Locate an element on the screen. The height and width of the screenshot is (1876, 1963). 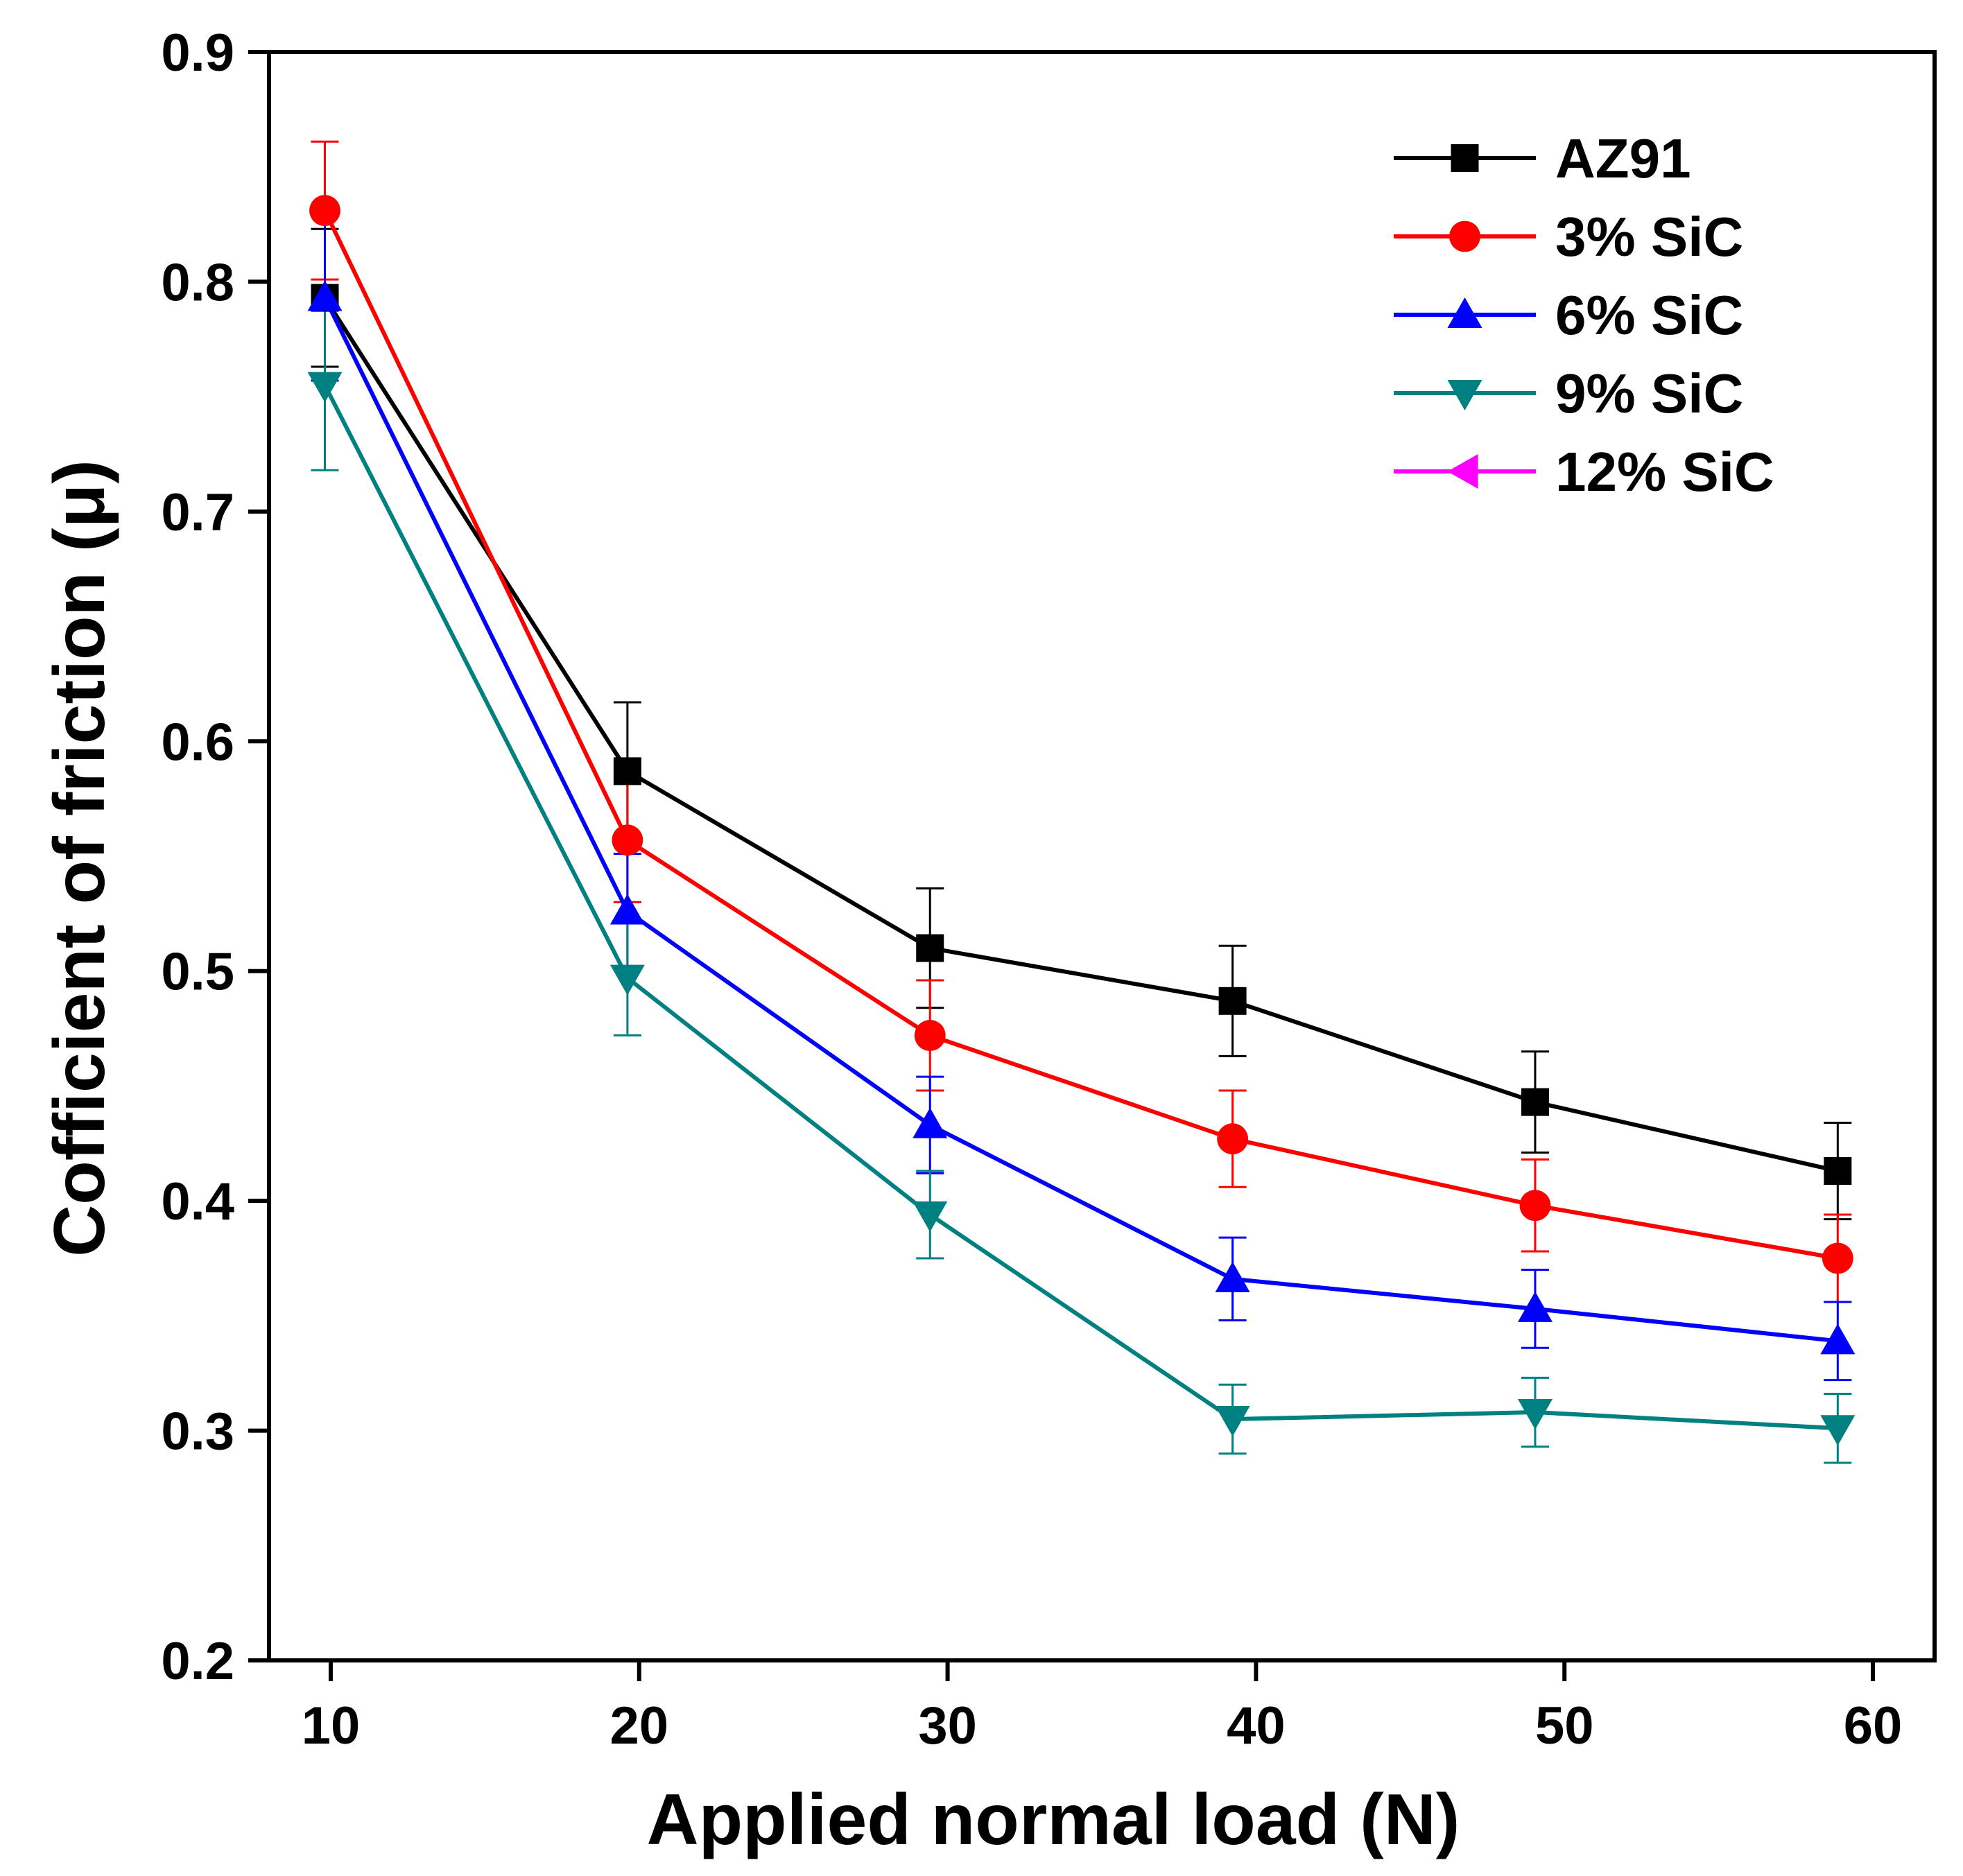
legend: AZ91 3% SiC 6% SiC 9% SiC 12% SiC is located at coordinates (1584, 315).